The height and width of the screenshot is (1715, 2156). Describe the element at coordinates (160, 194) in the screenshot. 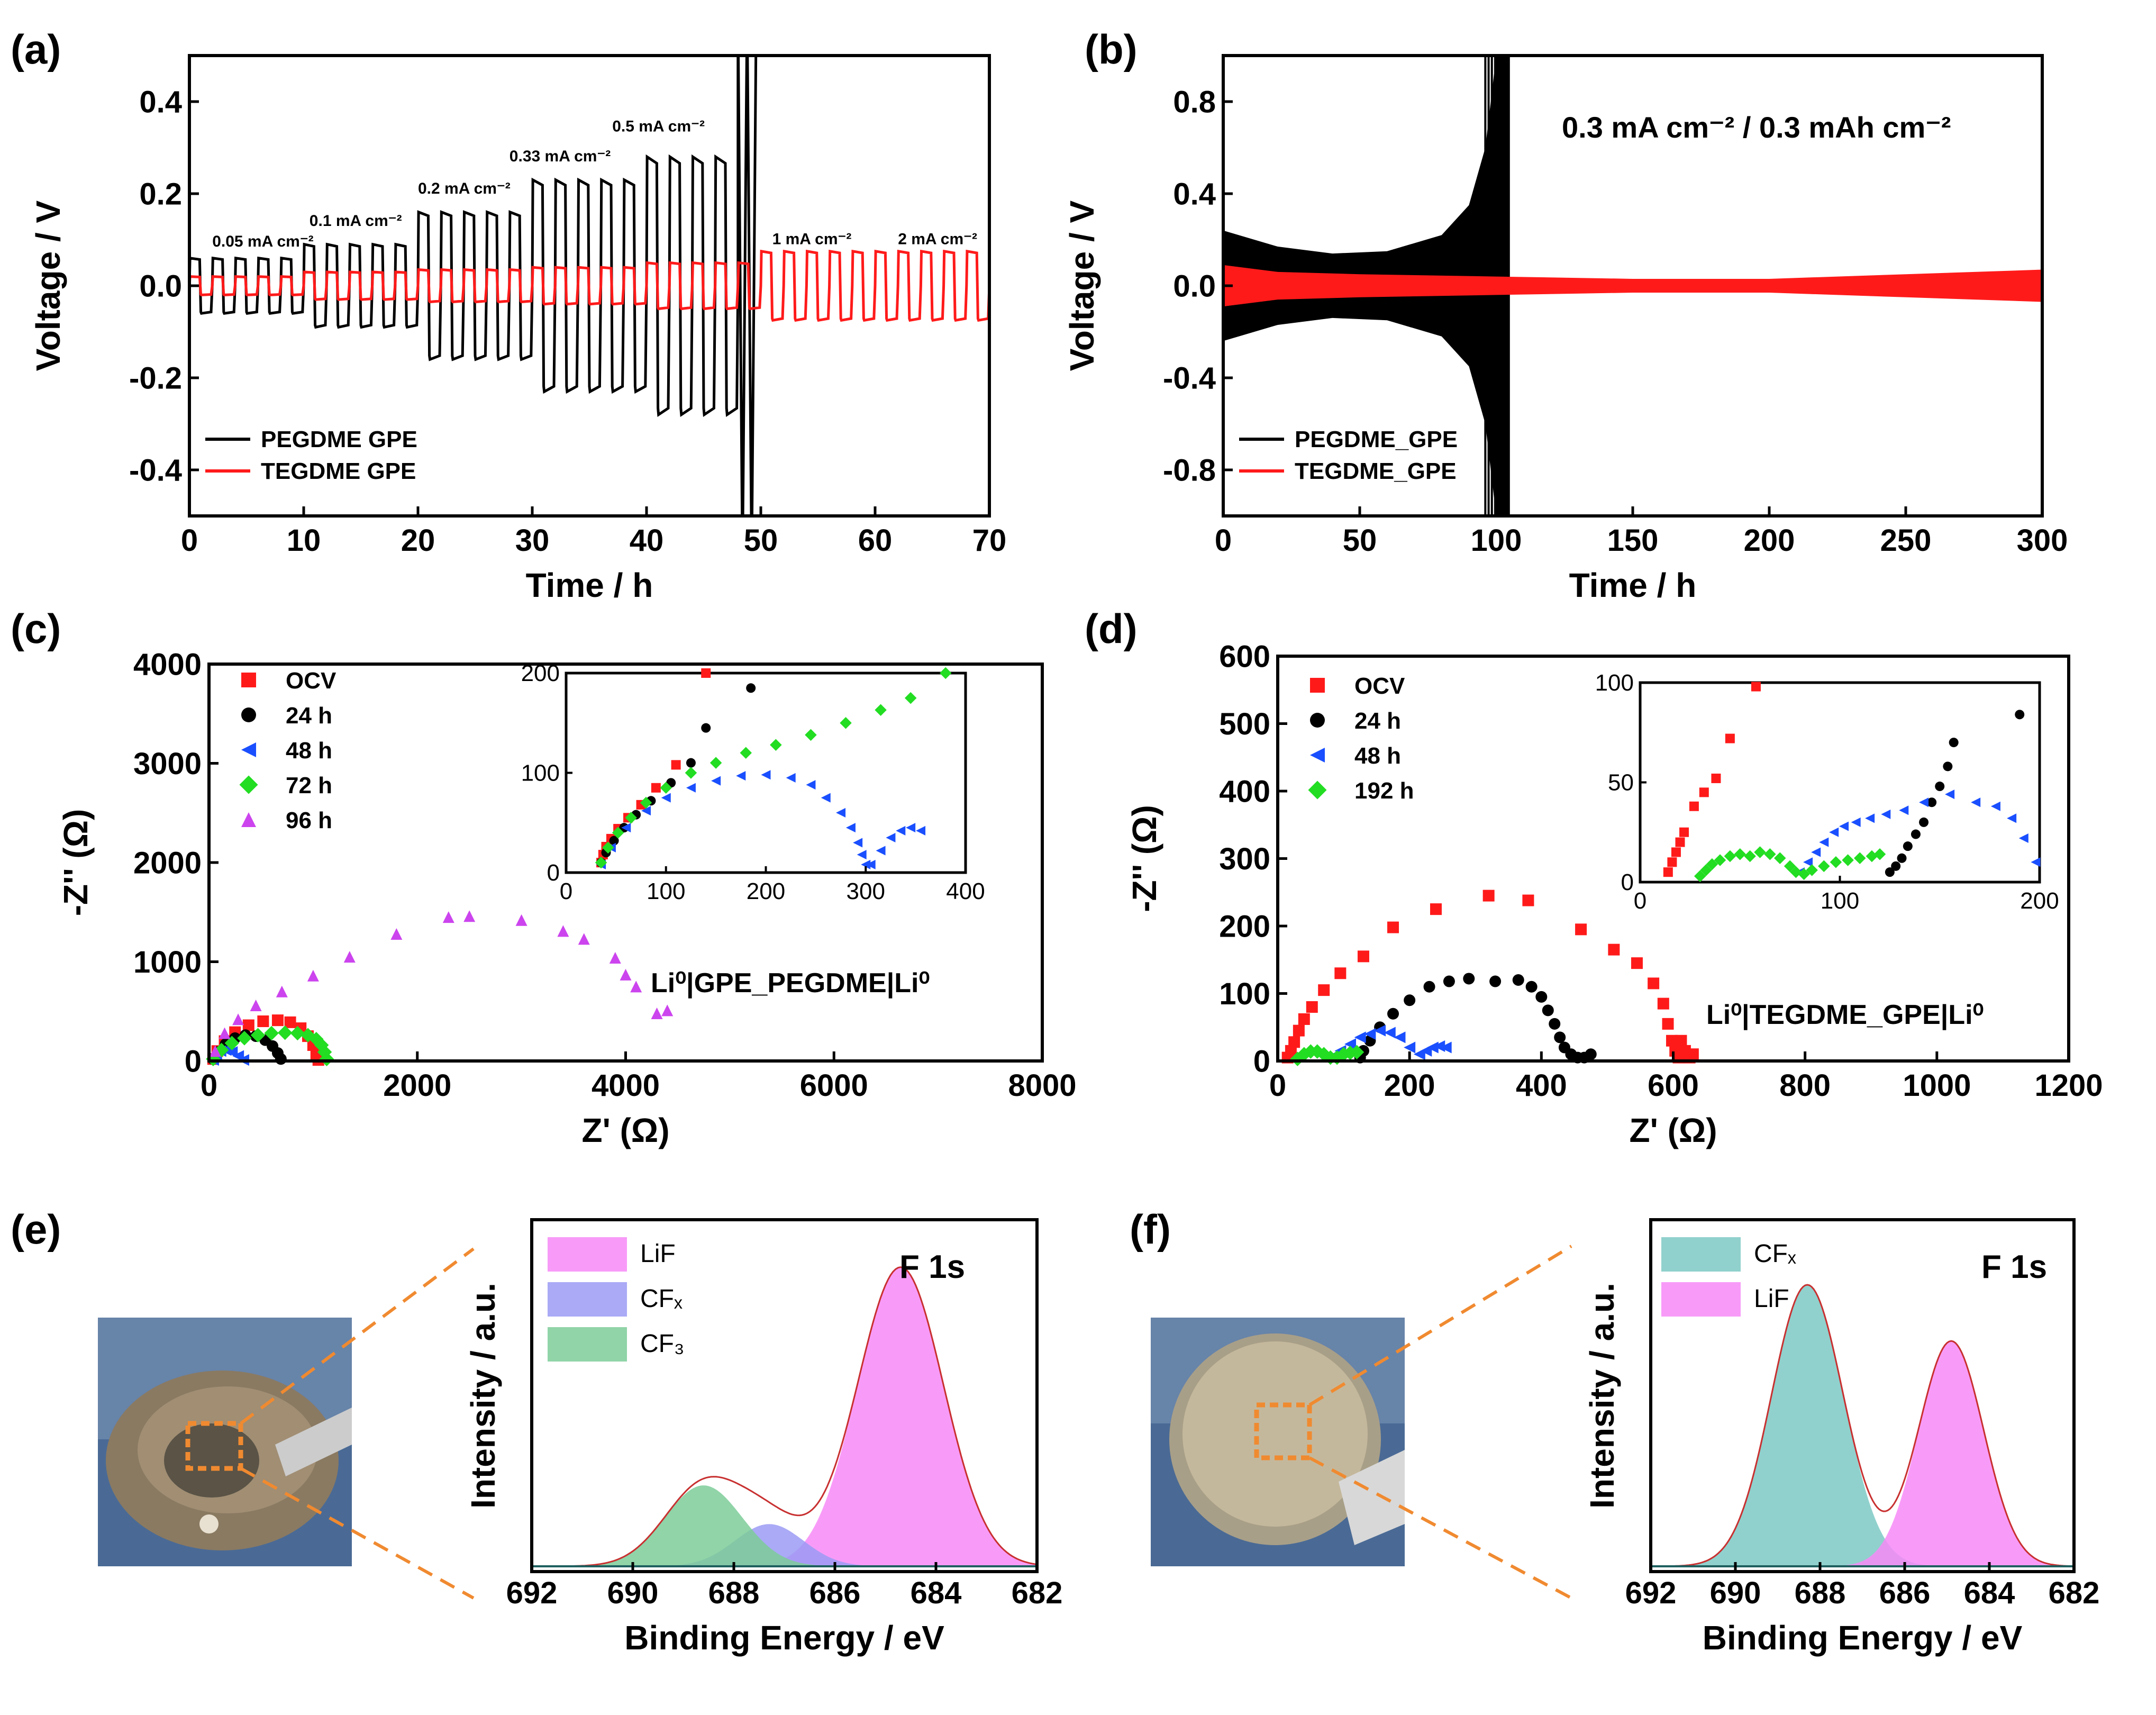

I see `y-tick-label: 0.2` at that location.